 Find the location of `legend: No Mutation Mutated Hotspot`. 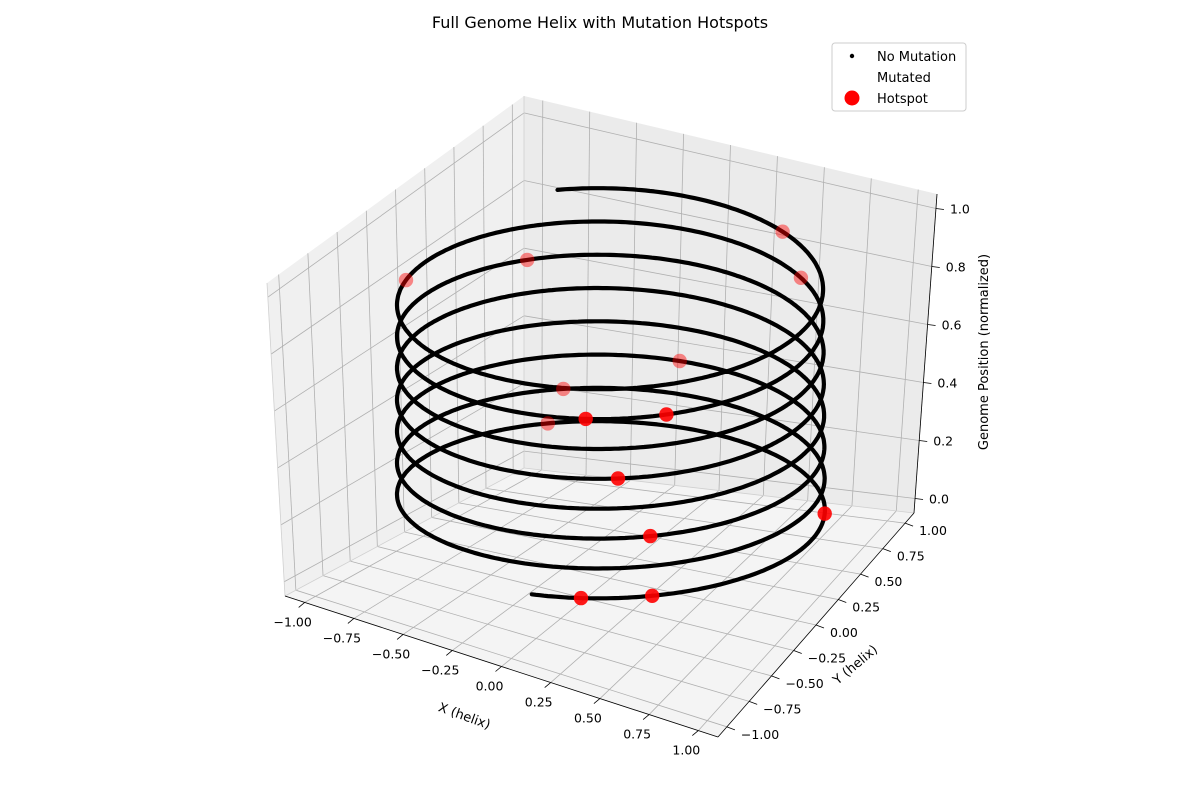

legend: No Mutation Mutated Hotspot is located at coordinates (899, 77).